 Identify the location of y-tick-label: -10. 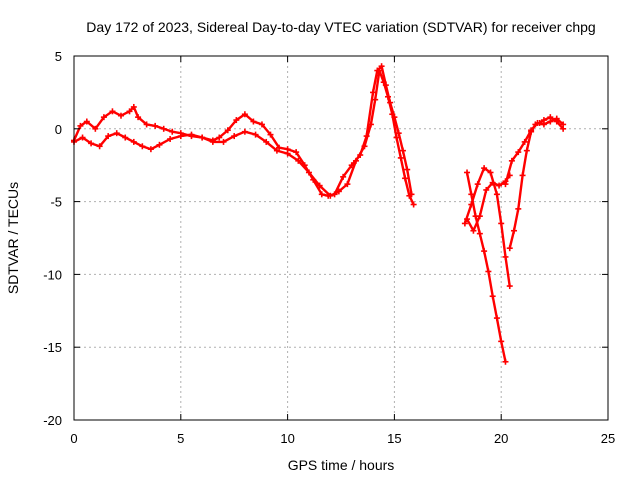
(52, 274).